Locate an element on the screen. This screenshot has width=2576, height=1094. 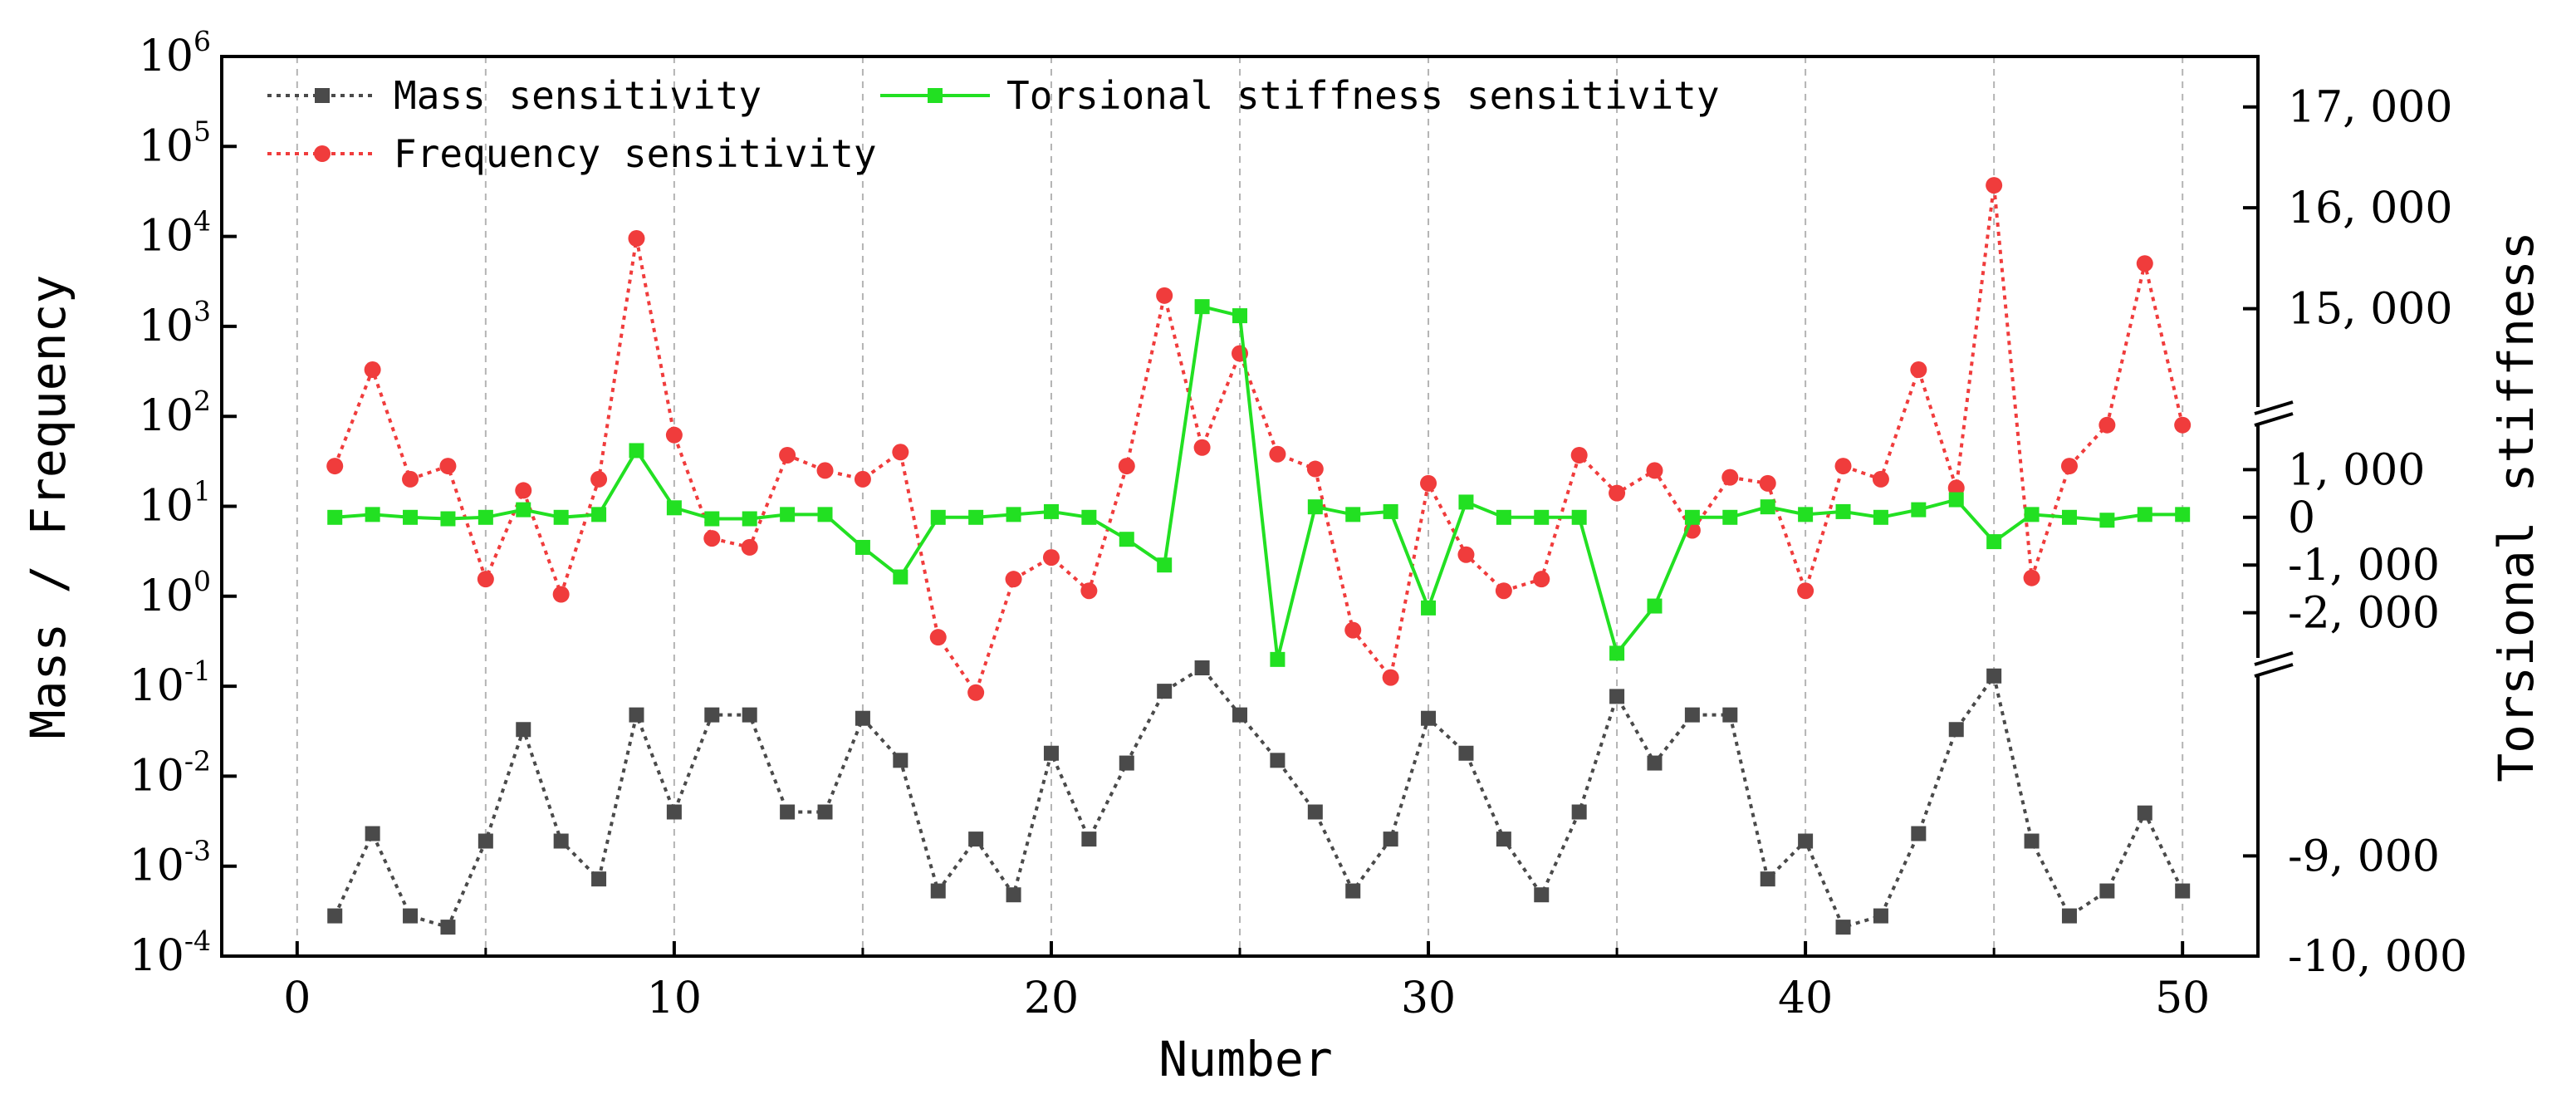
y-left-tick-label--3: 10⁻³ is located at coordinates (171, 863).